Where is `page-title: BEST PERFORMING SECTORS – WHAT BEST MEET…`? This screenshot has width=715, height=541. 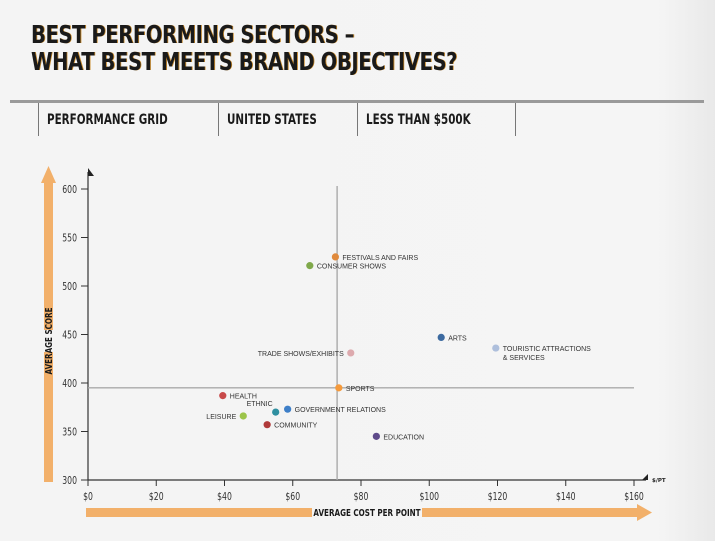 page-title: BEST PERFORMING SECTORS – WHAT BEST MEET… is located at coordinates (244, 48).